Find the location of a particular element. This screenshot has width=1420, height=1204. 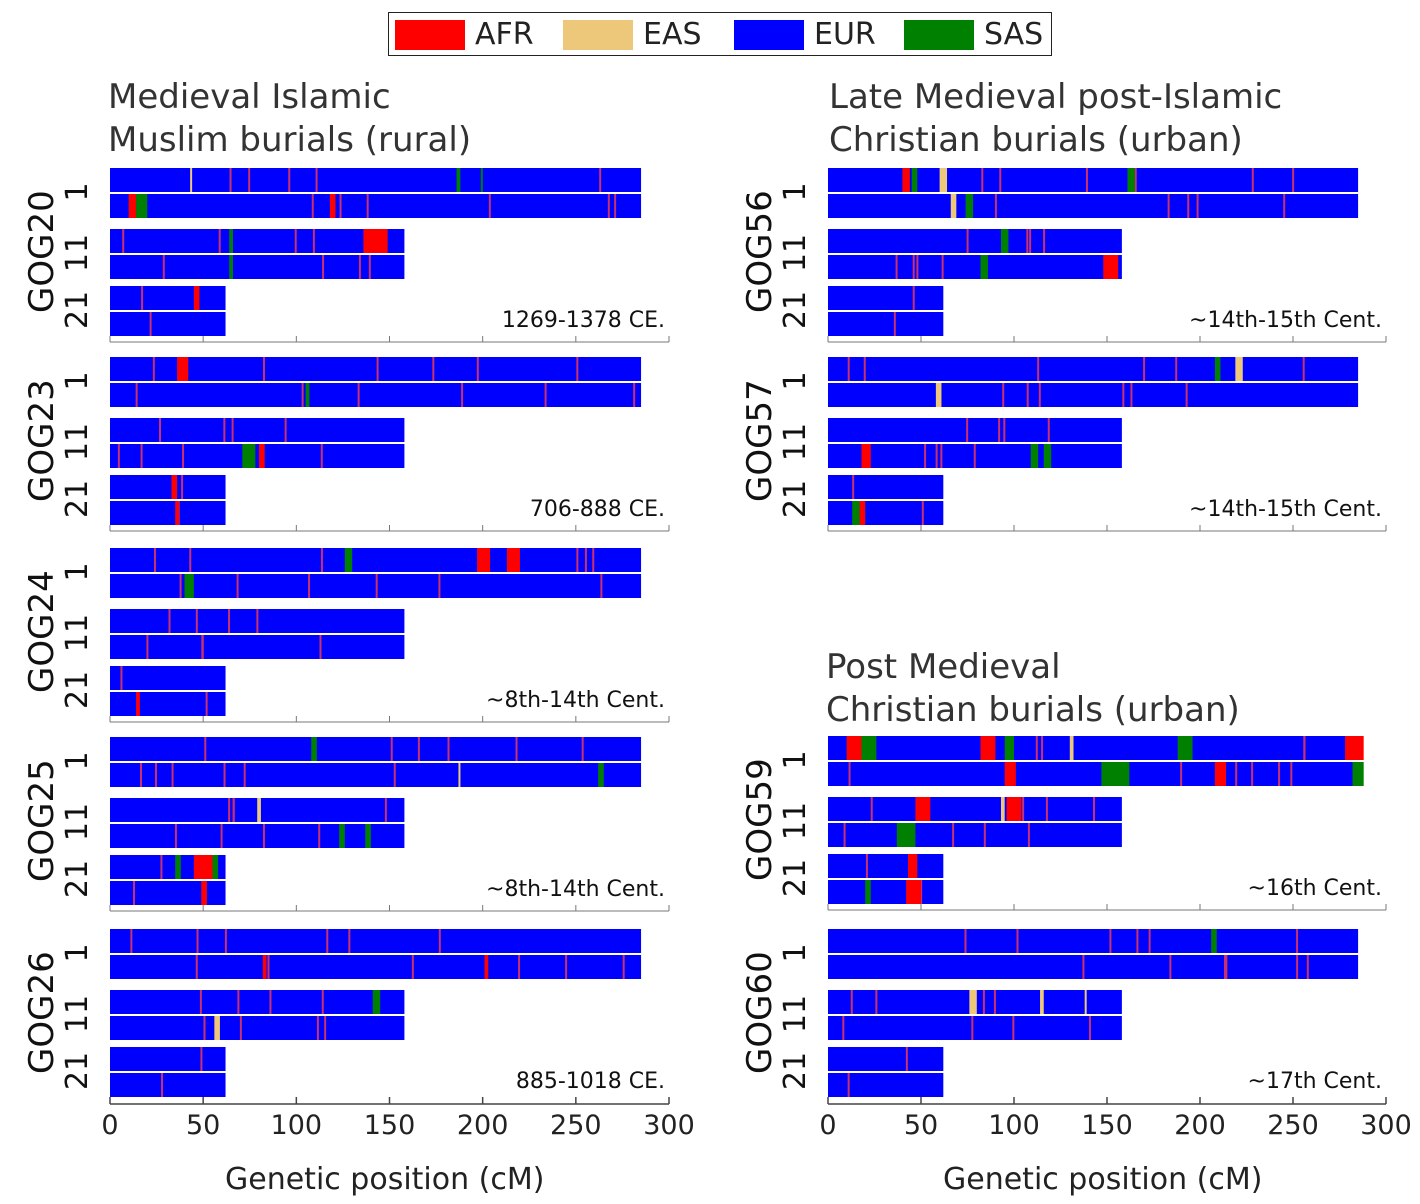

legend-label: EAS is located at coordinates (672, 34).